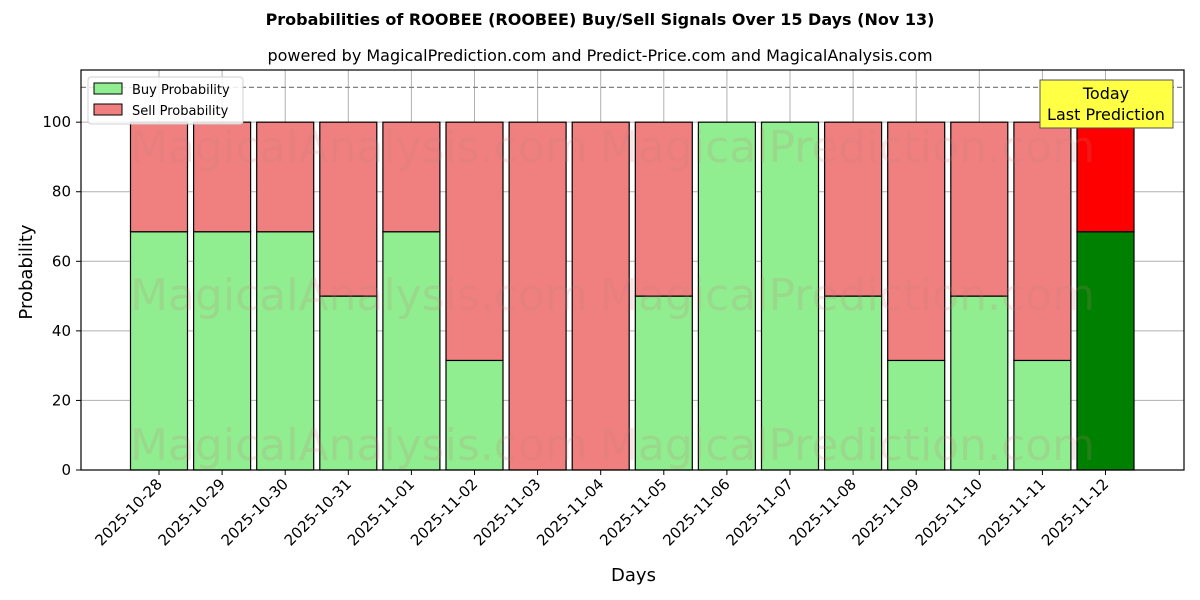  Describe the element at coordinates (61, 331) in the screenshot. I see `y-tick-label: 40` at that location.